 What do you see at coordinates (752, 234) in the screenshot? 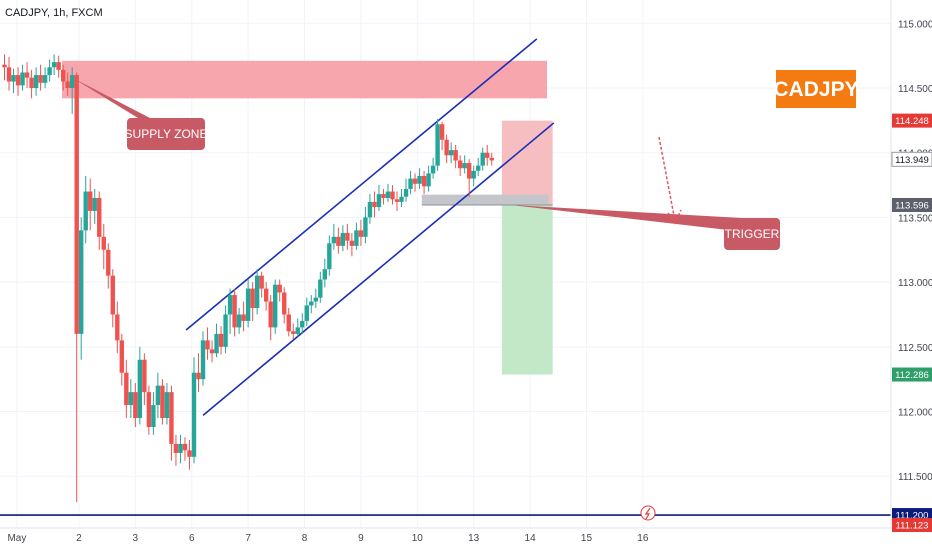
I see `trigger-callout` at bounding box center [752, 234].